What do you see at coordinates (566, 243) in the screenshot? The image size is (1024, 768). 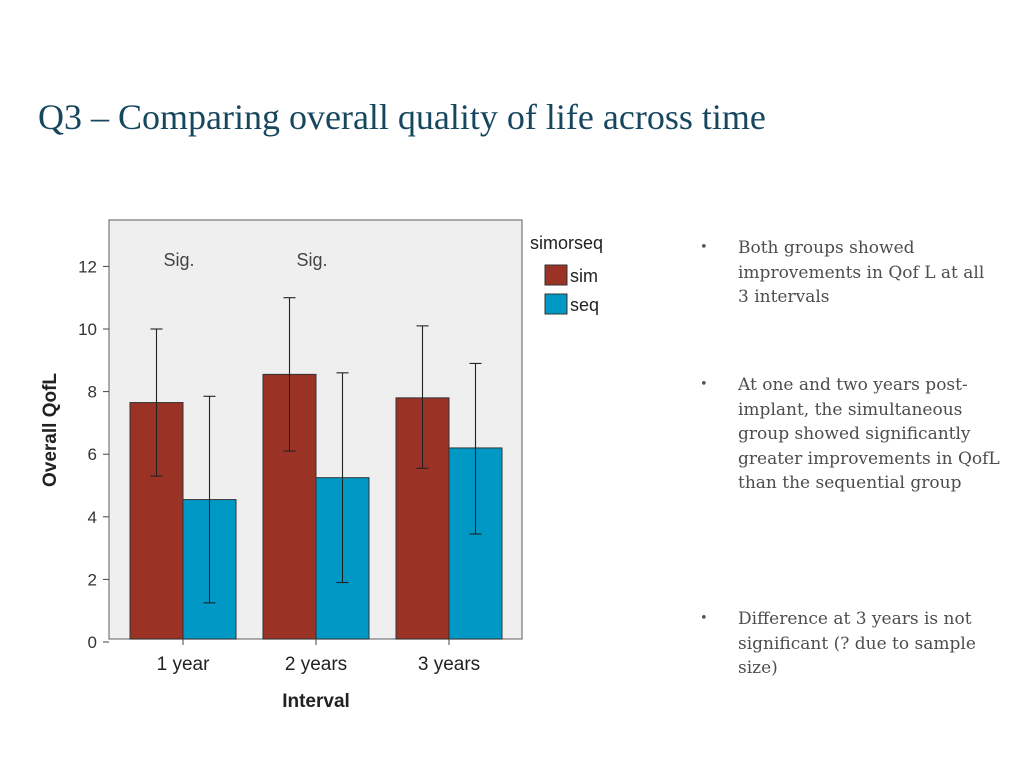 I see `legend-title: simorseq` at bounding box center [566, 243].